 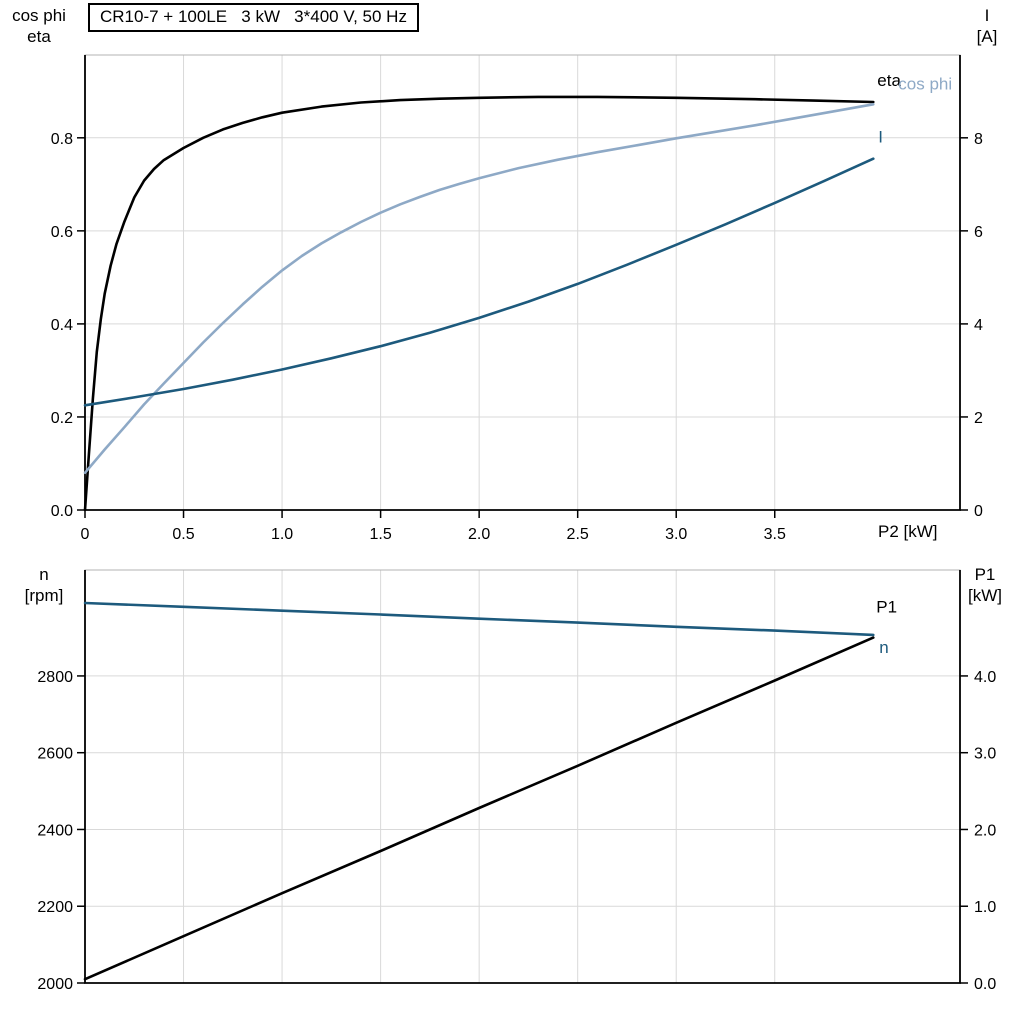 What do you see at coordinates (55, 830) in the screenshot?
I see `left-tick-label: 2400` at bounding box center [55, 830].